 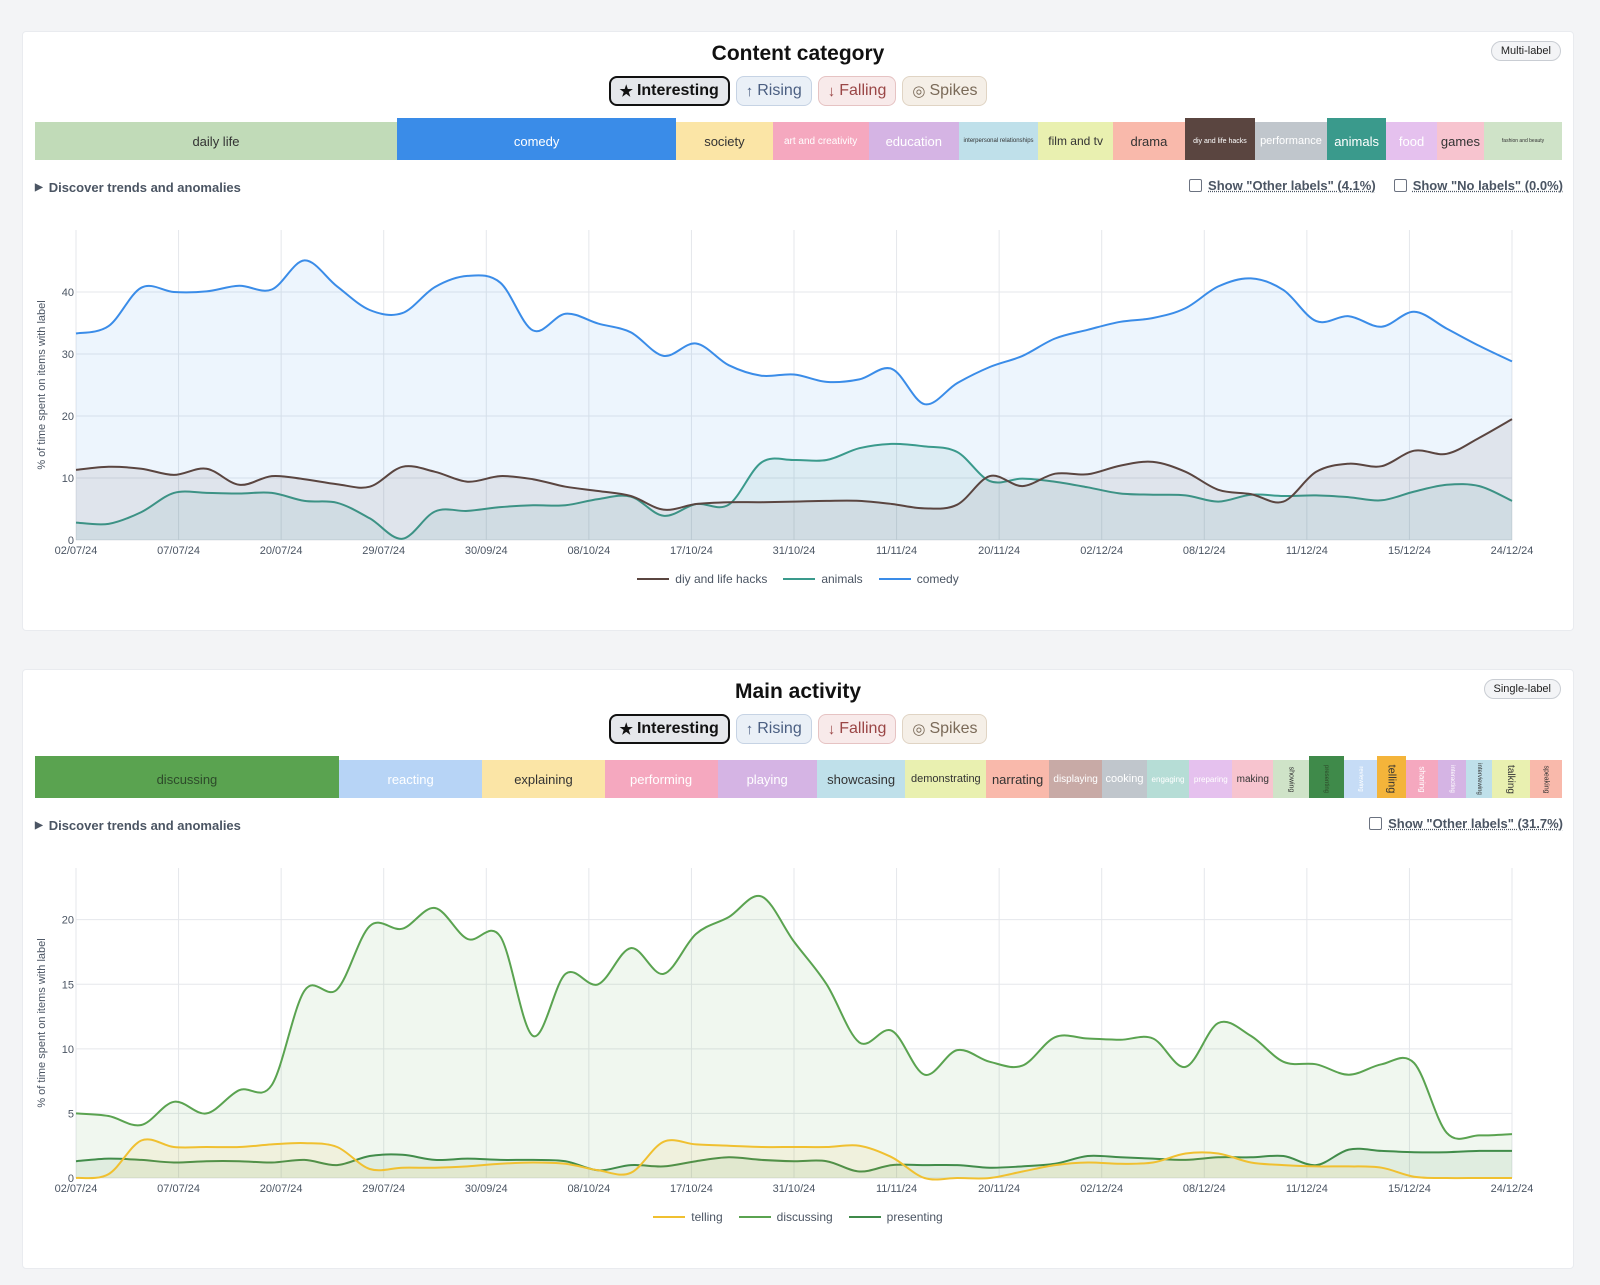 I want to click on label-segment: telling, so click(x=1392, y=779).